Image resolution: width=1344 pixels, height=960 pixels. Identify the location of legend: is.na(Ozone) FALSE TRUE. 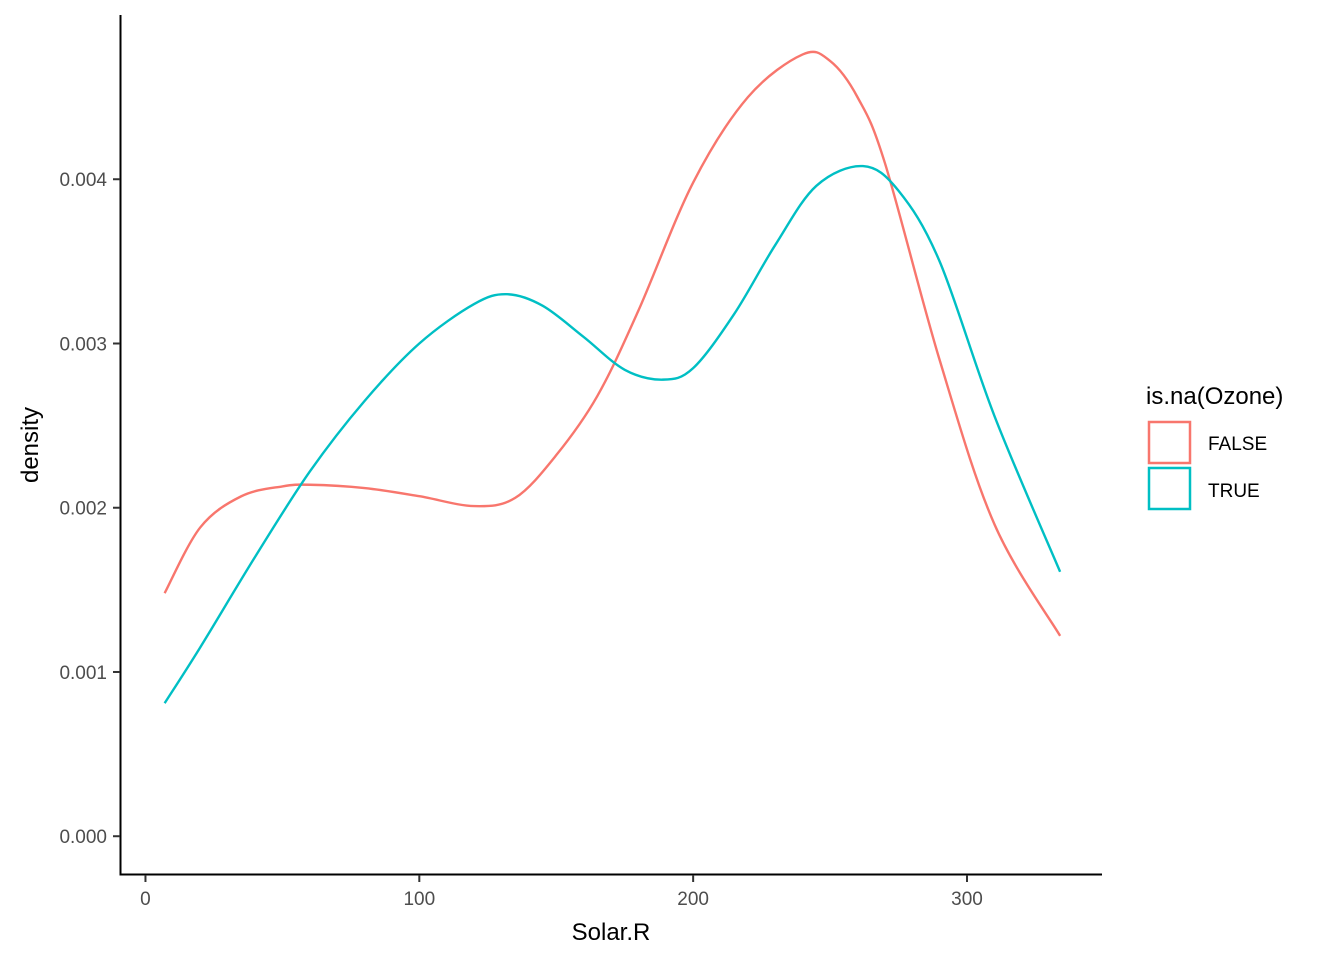
(1214, 447).